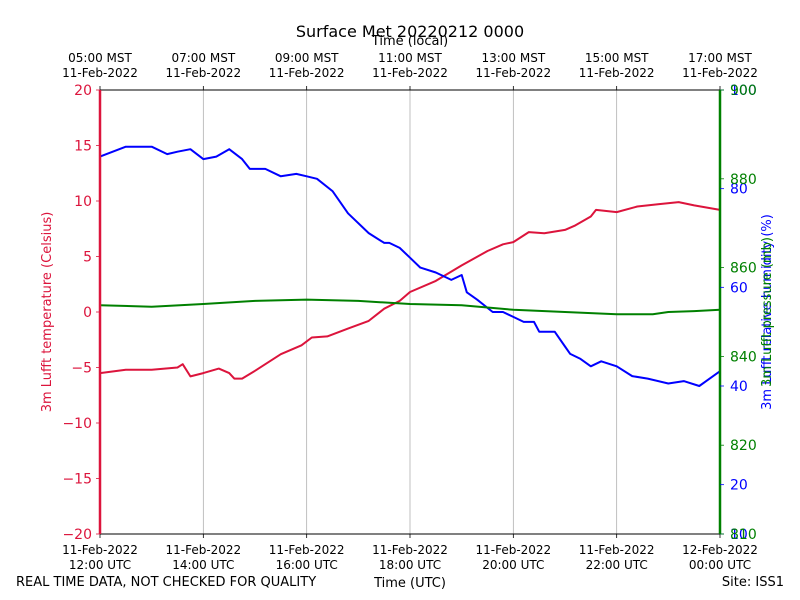  I want to click on top-tick-label-time: 09:00 MST, so click(307, 58).